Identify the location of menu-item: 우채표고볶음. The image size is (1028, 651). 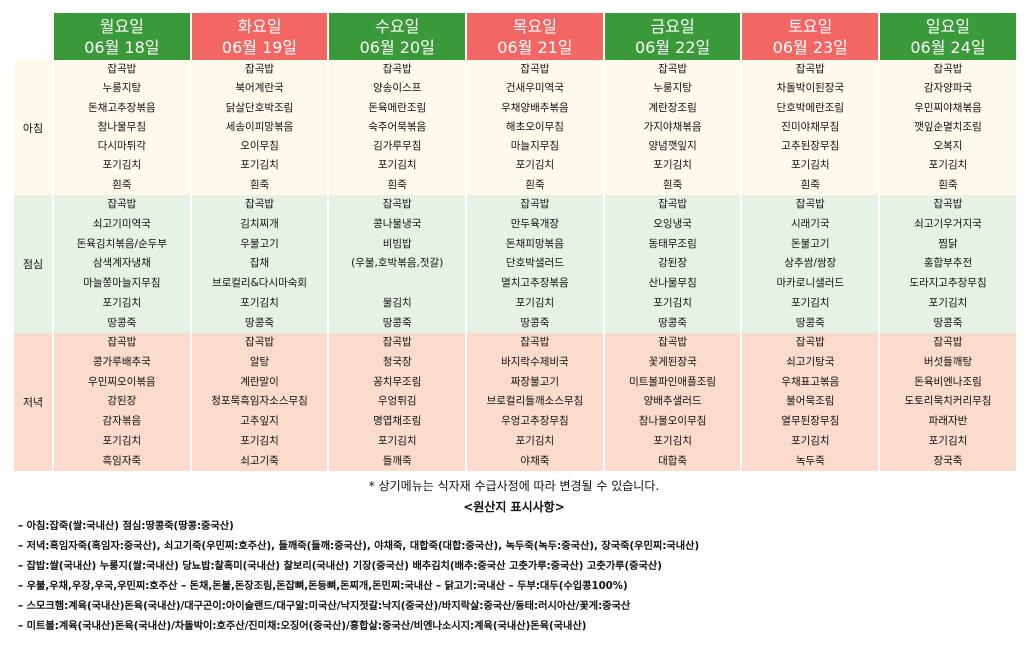
(810, 381).